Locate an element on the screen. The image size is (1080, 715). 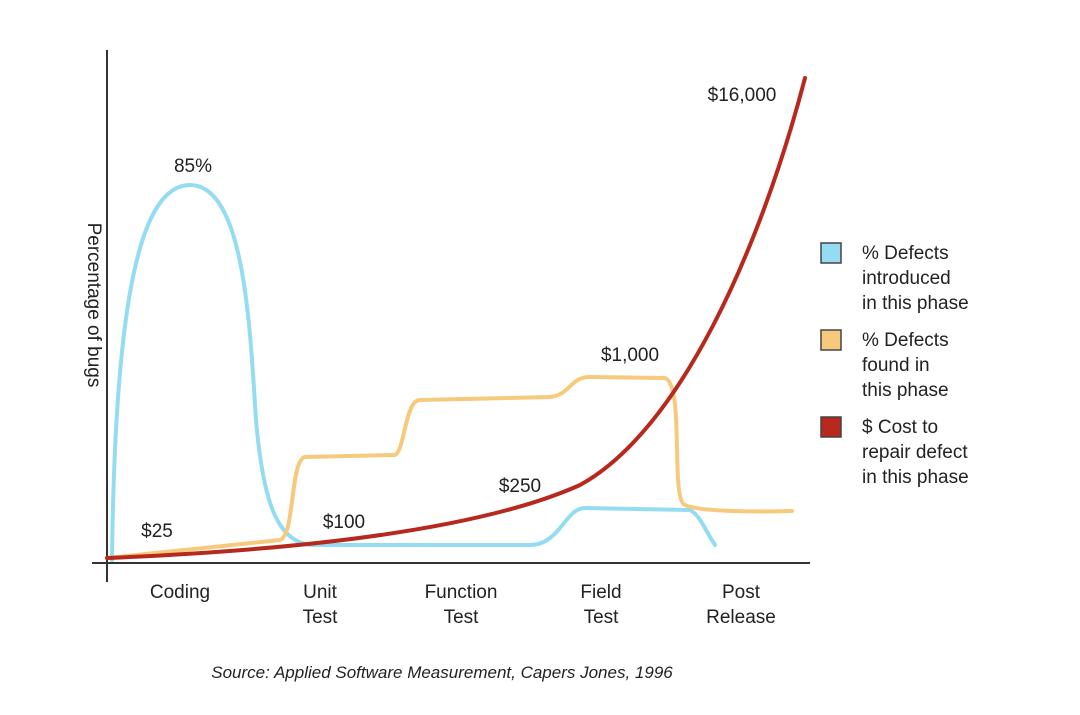
y-axis-label: Percentage of bugs is located at coordinates (93, 305).